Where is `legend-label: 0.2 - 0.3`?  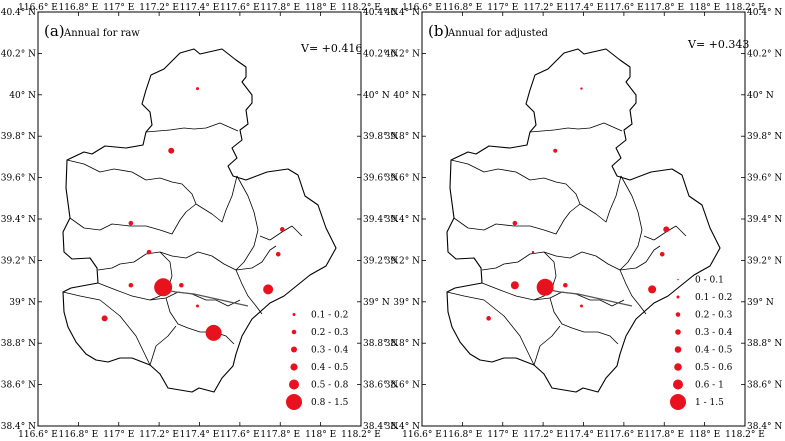 legend-label: 0.2 - 0.3 is located at coordinates (330, 333).